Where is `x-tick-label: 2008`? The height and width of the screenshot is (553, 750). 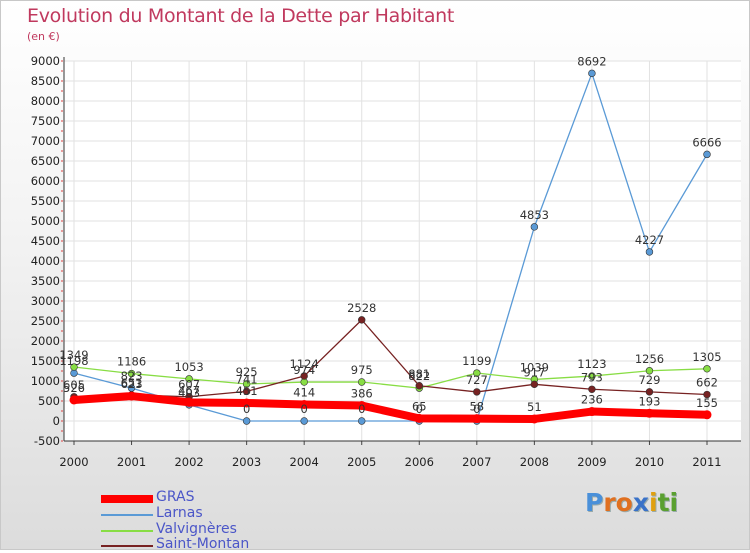
x-tick-label: 2008 is located at coordinates (534, 462).